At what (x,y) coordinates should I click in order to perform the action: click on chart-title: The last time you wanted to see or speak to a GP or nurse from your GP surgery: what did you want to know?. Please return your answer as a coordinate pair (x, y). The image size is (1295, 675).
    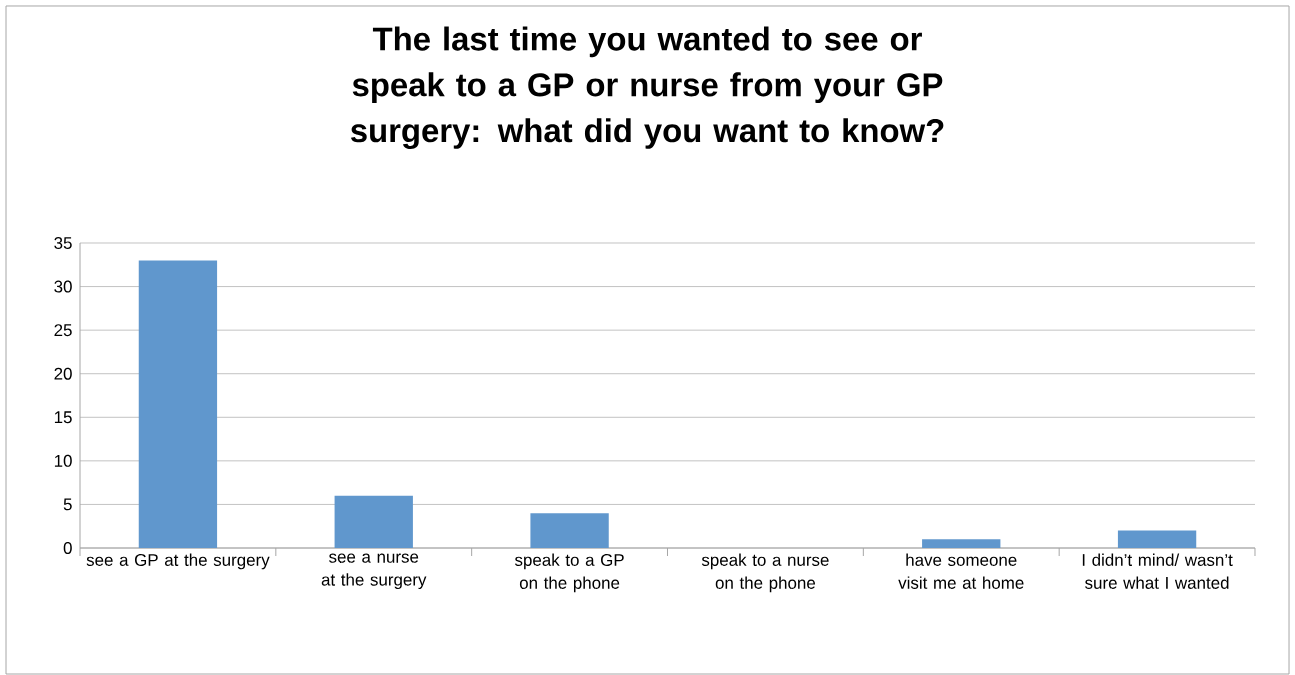
    Looking at the image, I should click on (647, 87).